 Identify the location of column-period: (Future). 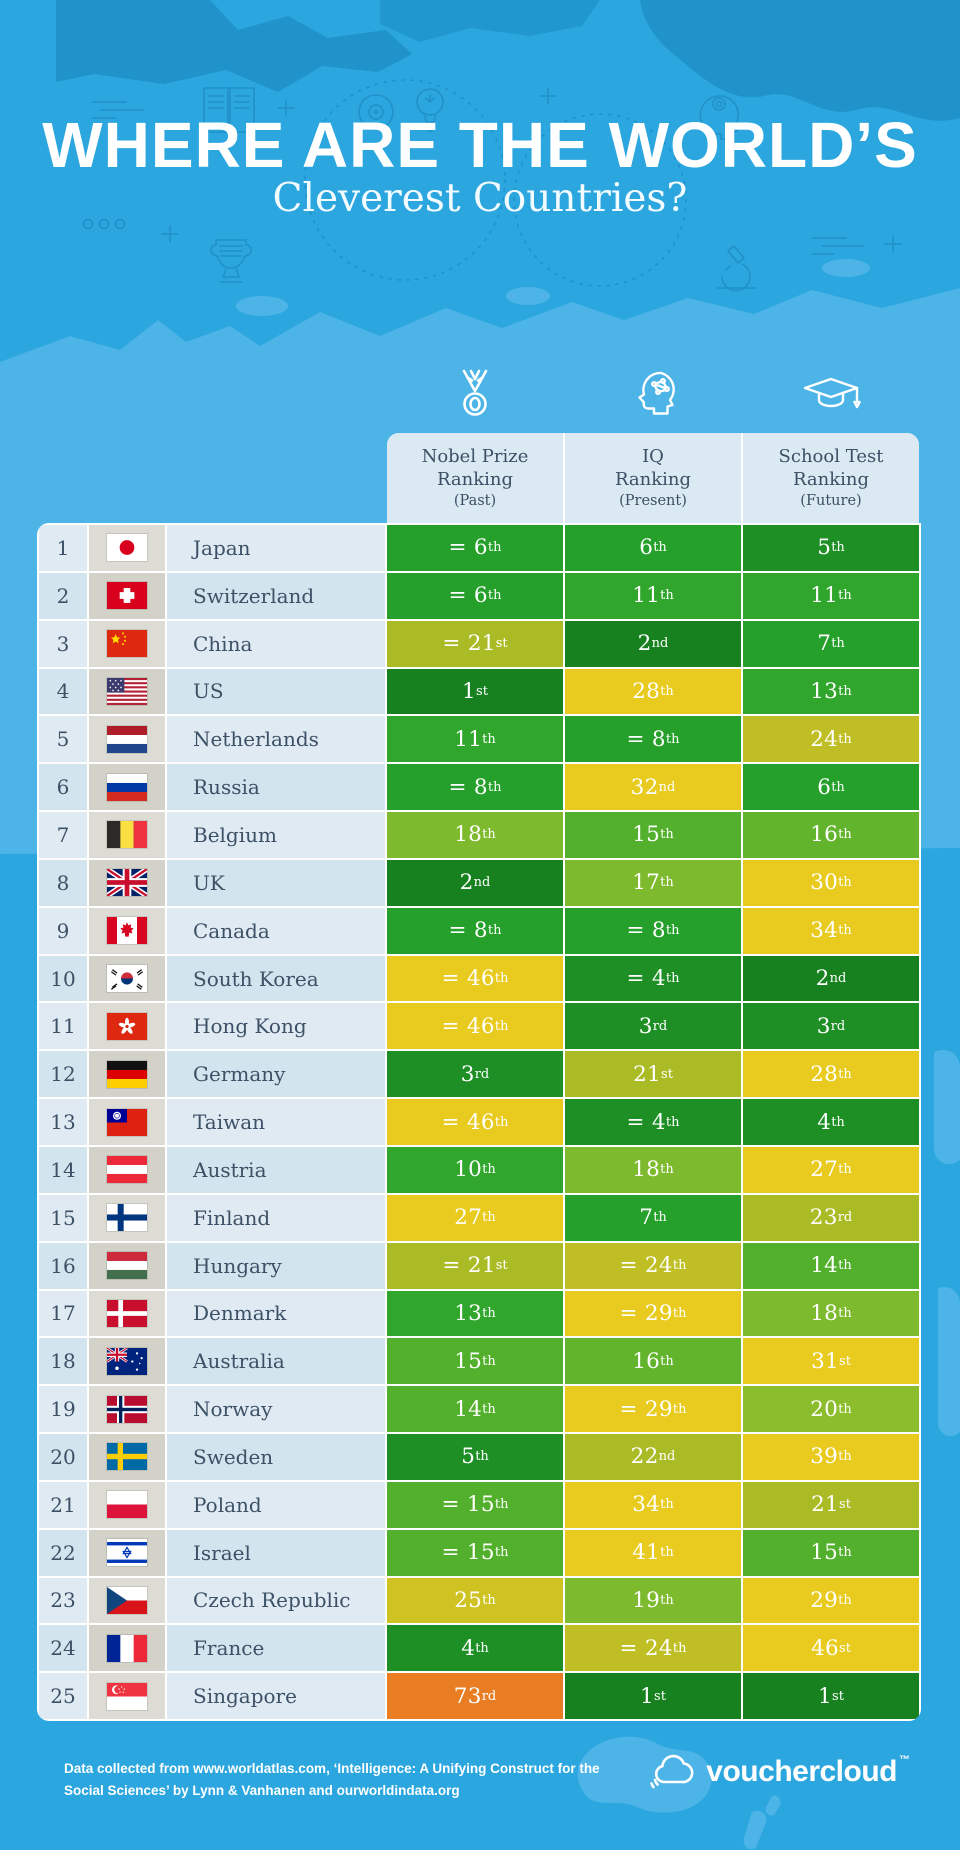
(831, 501).